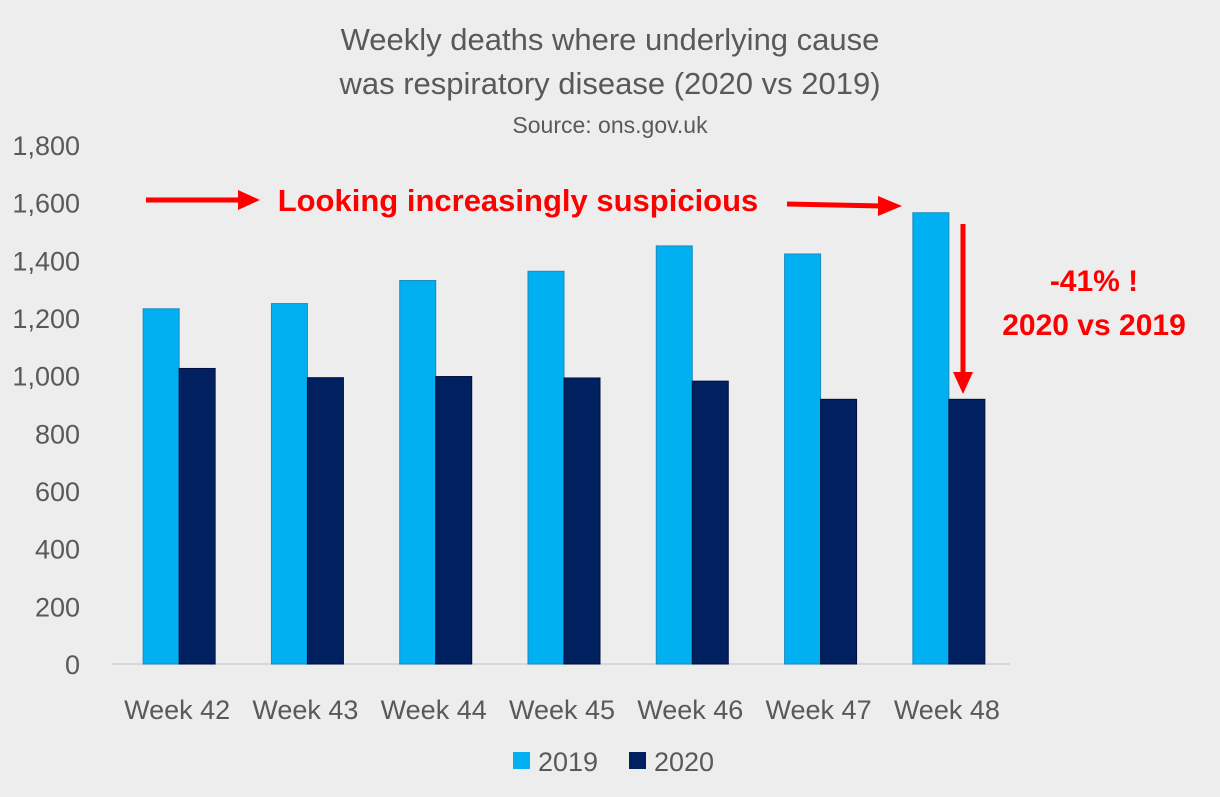 The width and height of the screenshot is (1220, 797). What do you see at coordinates (57, 434) in the screenshot?
I see `y-tick-label: 800` at bounding box center [57, 434].